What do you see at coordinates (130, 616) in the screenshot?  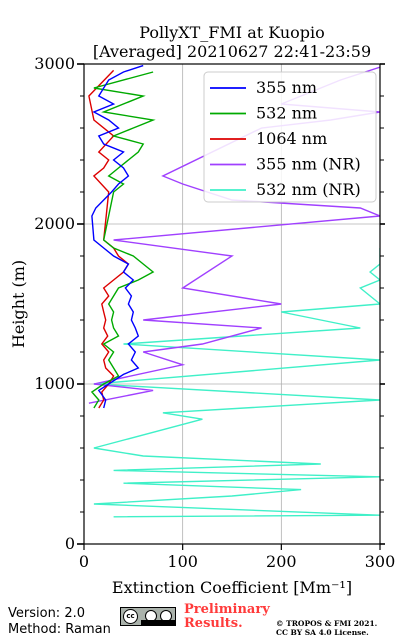 I see `cc-icon: cc` at bounding box center [130, 616].